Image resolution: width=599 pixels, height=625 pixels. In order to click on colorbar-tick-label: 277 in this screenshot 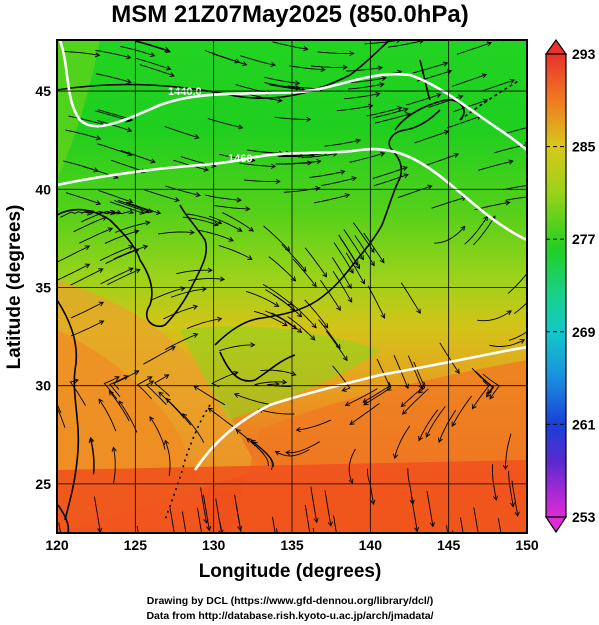, I will do `click(584, 239)`.